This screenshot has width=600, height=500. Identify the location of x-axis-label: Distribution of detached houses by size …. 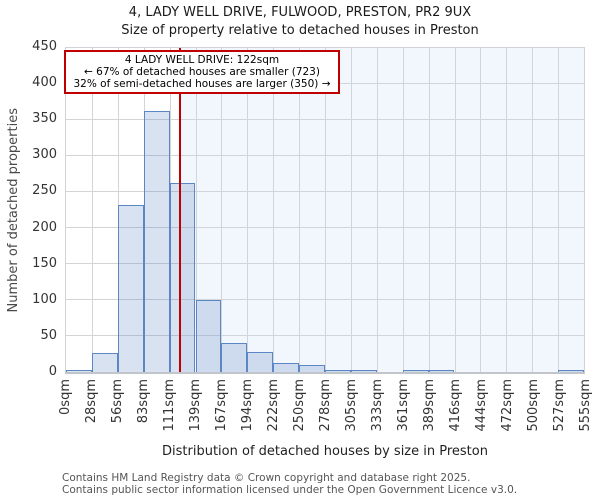
(325, 451).